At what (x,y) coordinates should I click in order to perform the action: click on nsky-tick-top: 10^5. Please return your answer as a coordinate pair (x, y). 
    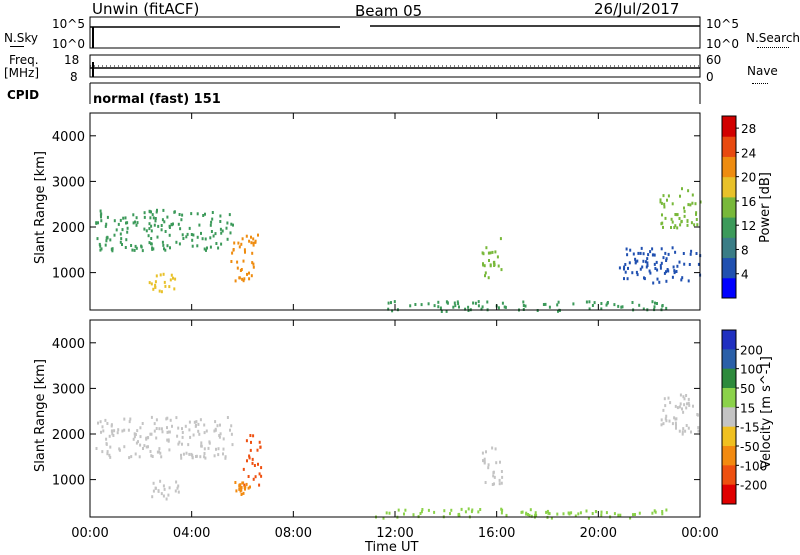
    Looking at the image, I should click on (68, 24).